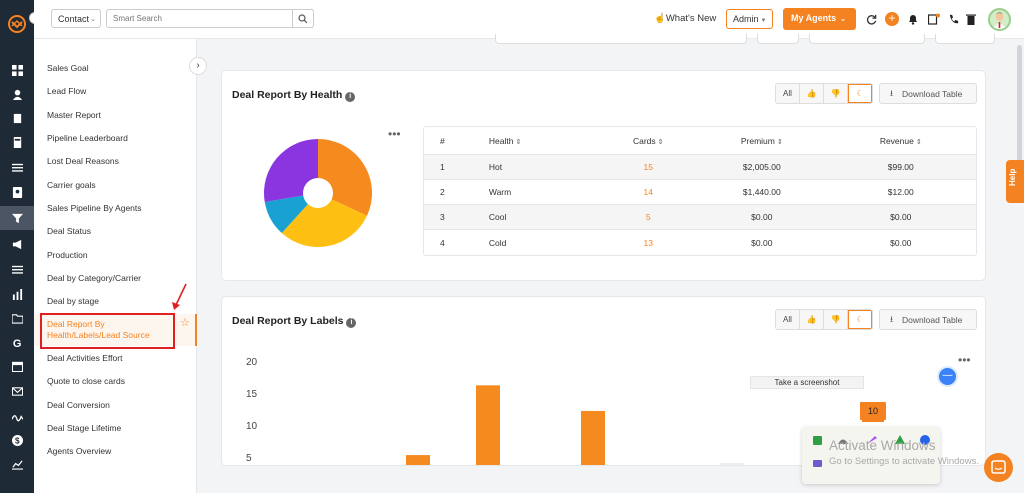  What do you see at coordinates (84, 428) in the screenshot?
I see `report-item: Deal Stage Lifetime` at bounding box center [84, 428].